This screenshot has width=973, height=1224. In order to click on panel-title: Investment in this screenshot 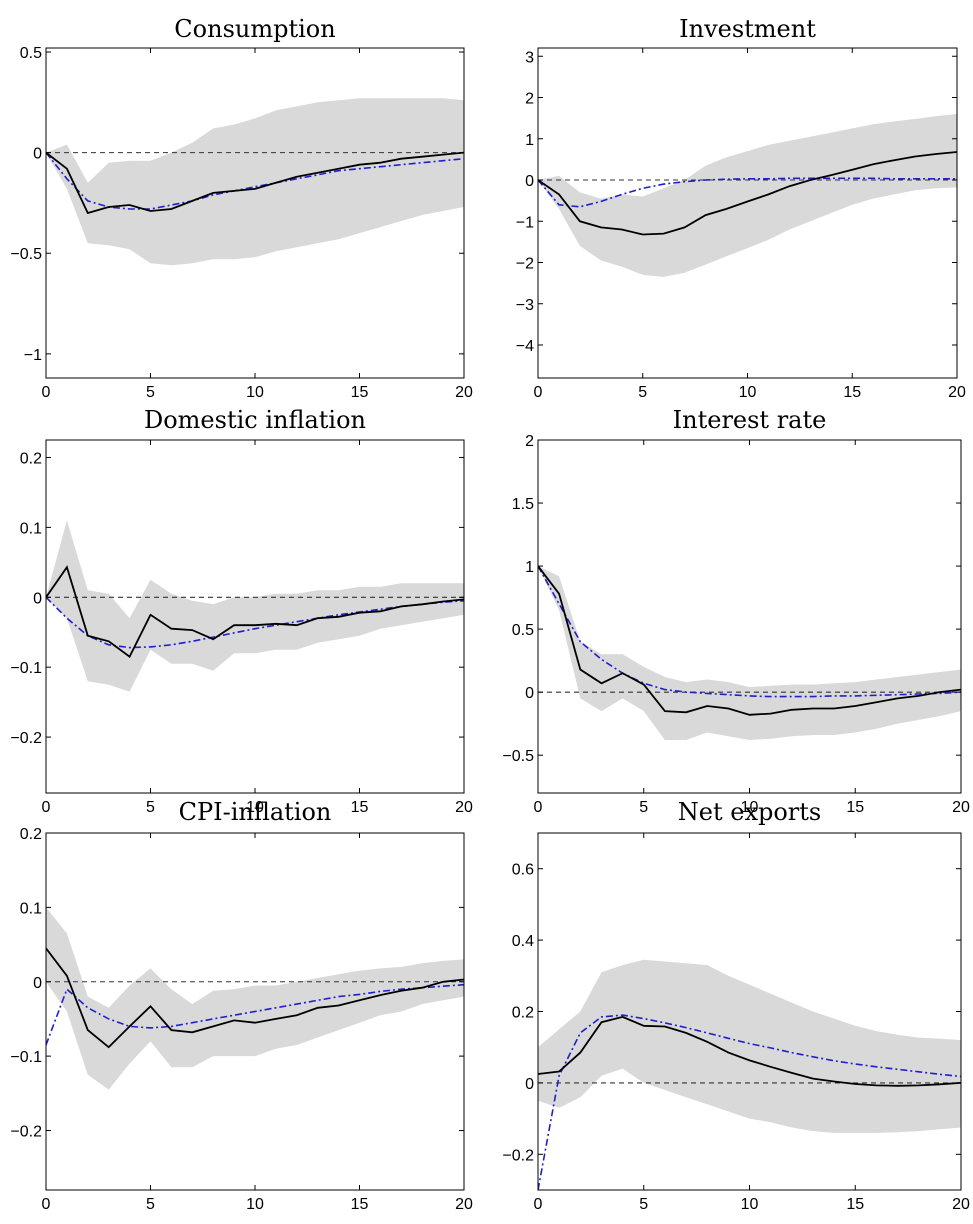, I will do `click(747, 29)`.